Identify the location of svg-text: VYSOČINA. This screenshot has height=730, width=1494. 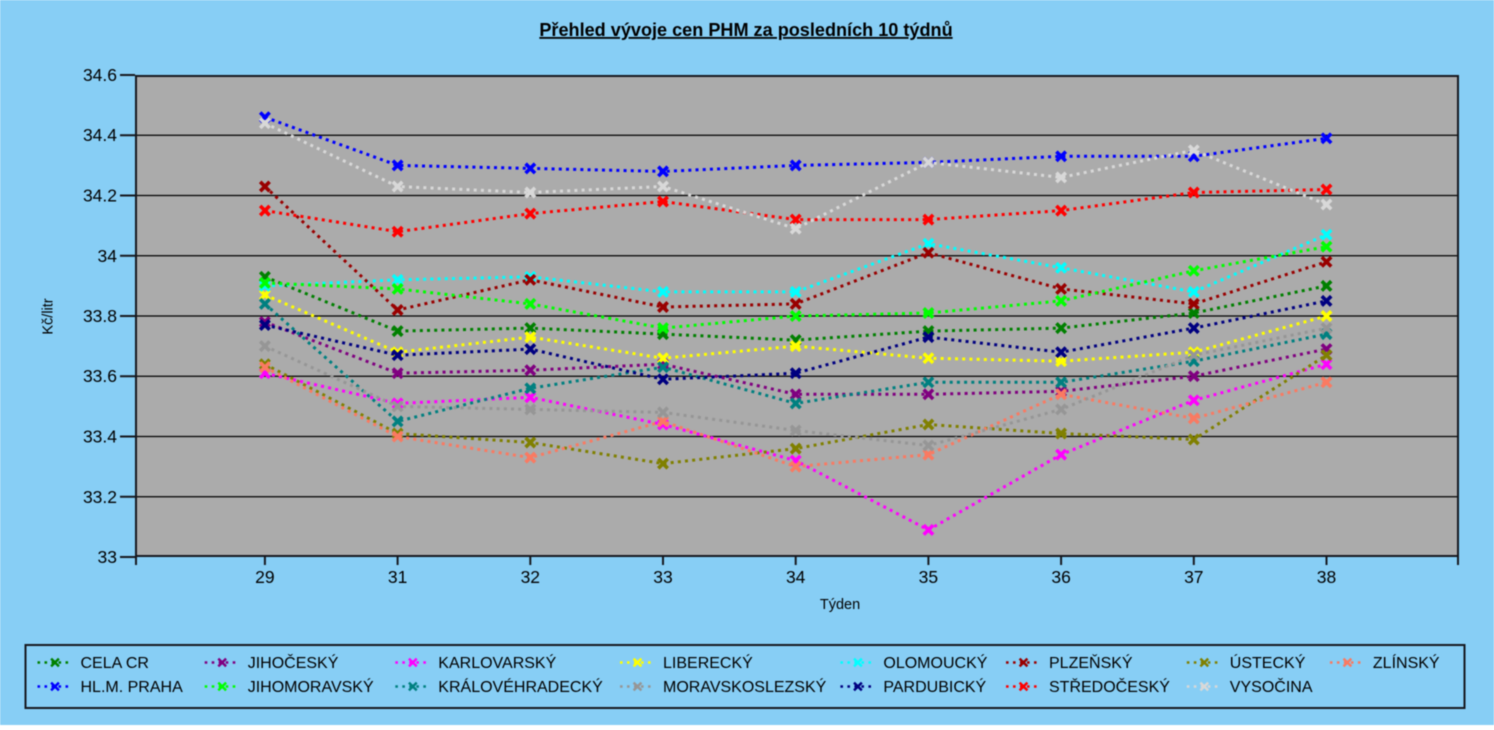
(1271, 686).